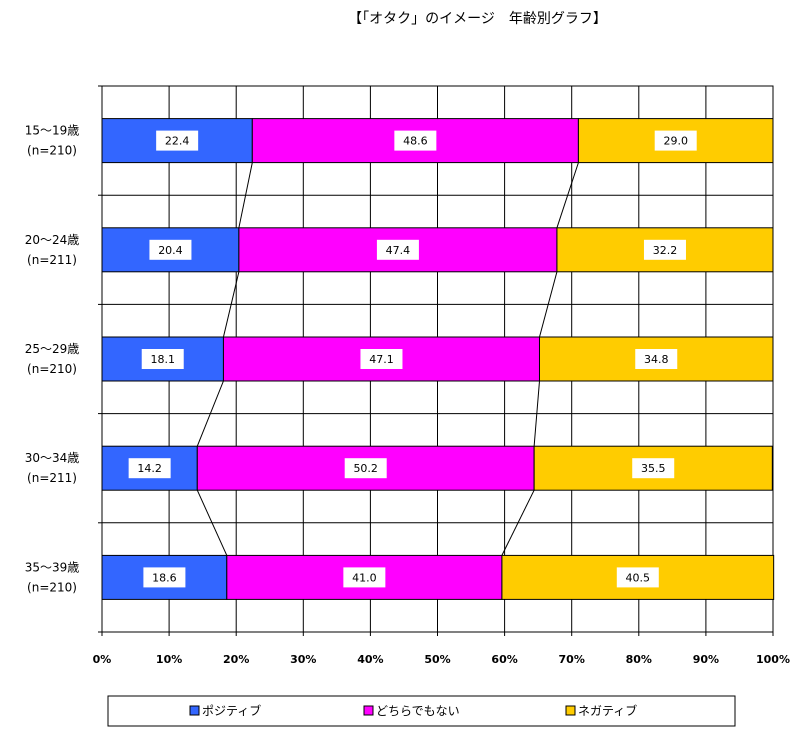 Image resolution: width=805 pixels, height=737 pixels. What do you see at coordinates (231, 710) in the screenshot?
I see `legend-label: ポジティブ` at bounding box center [231, 710].